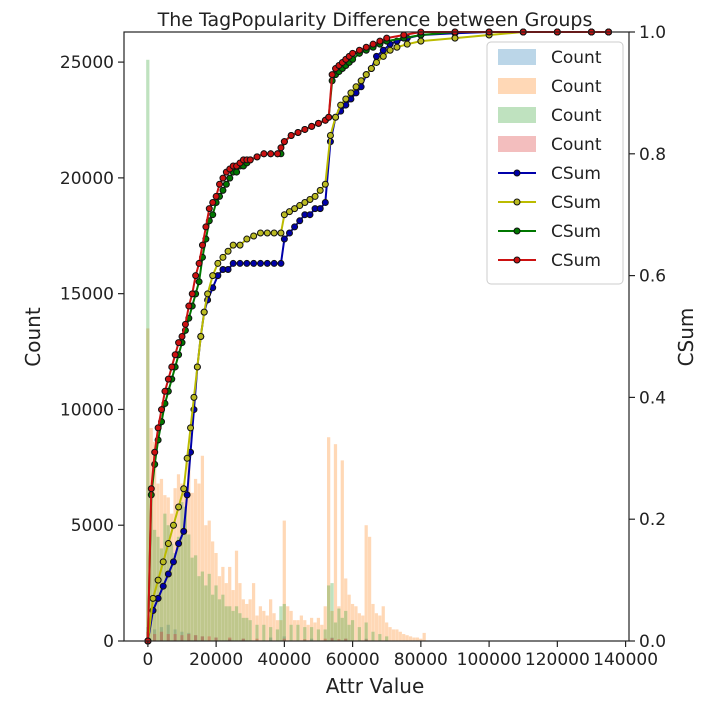  I want to click on y-tick-label: 10000, so click(87, 410).